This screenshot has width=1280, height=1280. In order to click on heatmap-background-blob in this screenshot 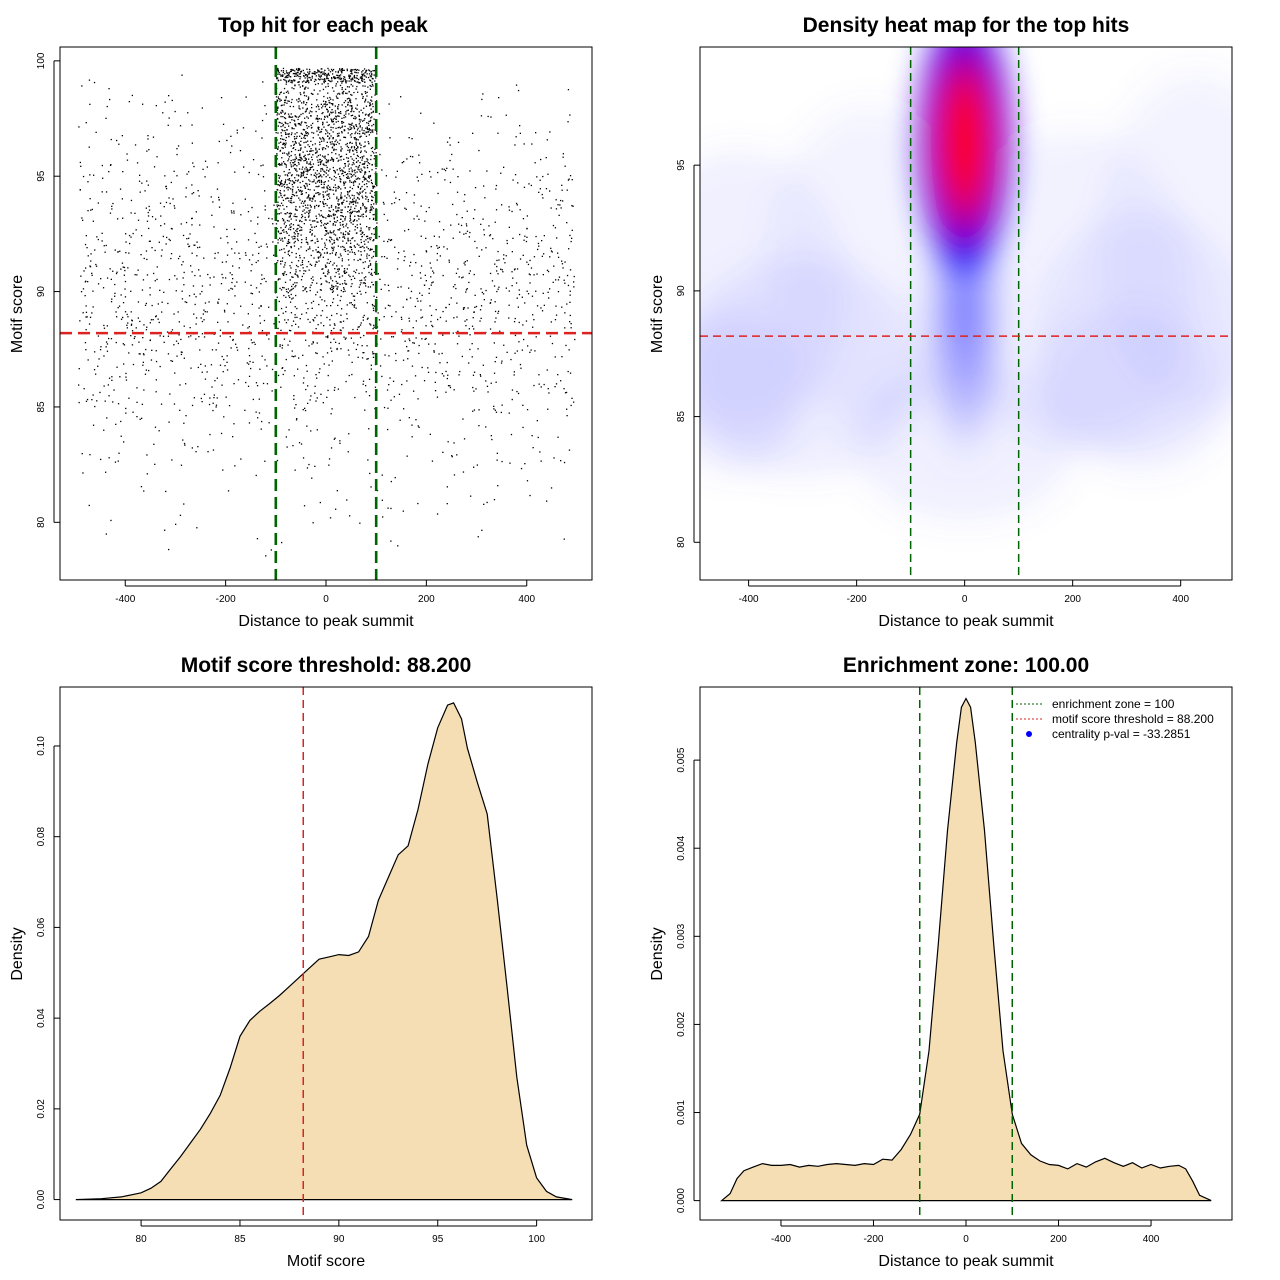, I will do `click(1126, 378)`.